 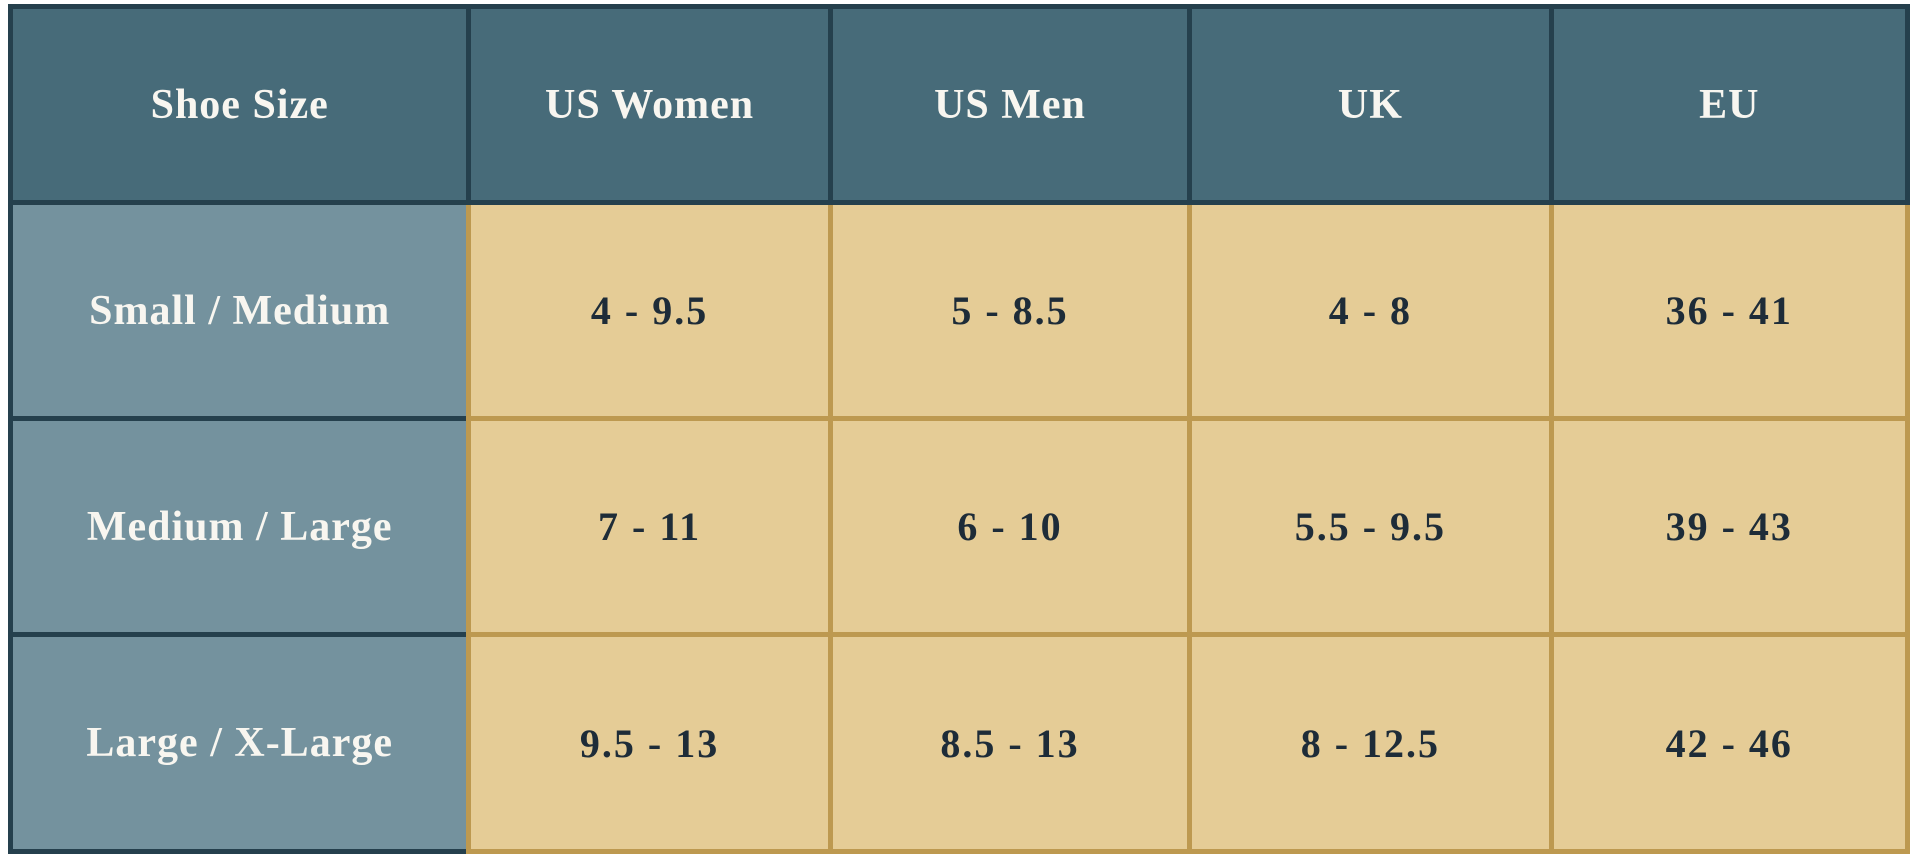 What do you see at coordinates (1007, 529) in the screenshot?
I see `cell-medium-large-us-men: 6 - 10` at bounding box center [1007, 529].